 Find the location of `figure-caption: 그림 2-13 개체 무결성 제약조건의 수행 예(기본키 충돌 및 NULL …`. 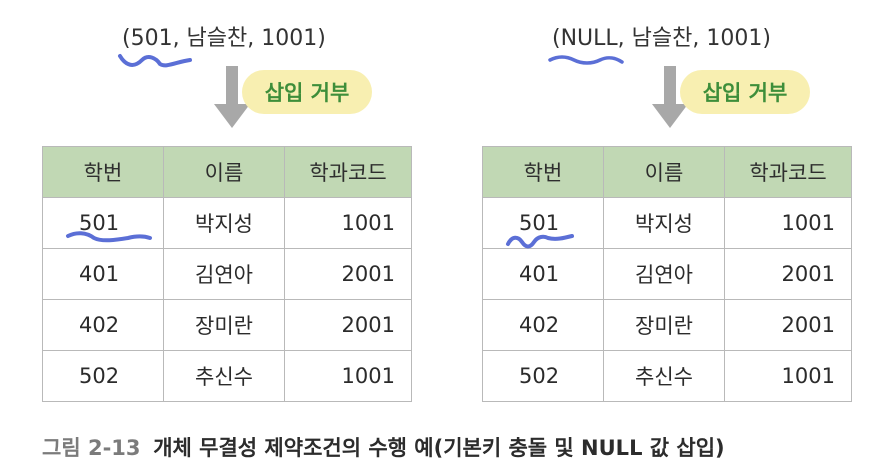

figure-caption: 그림 2-13 개체 무결성 제약조건의 수행 예(기본키 충돌 및 NULL … is located at coordinates (383, 447).